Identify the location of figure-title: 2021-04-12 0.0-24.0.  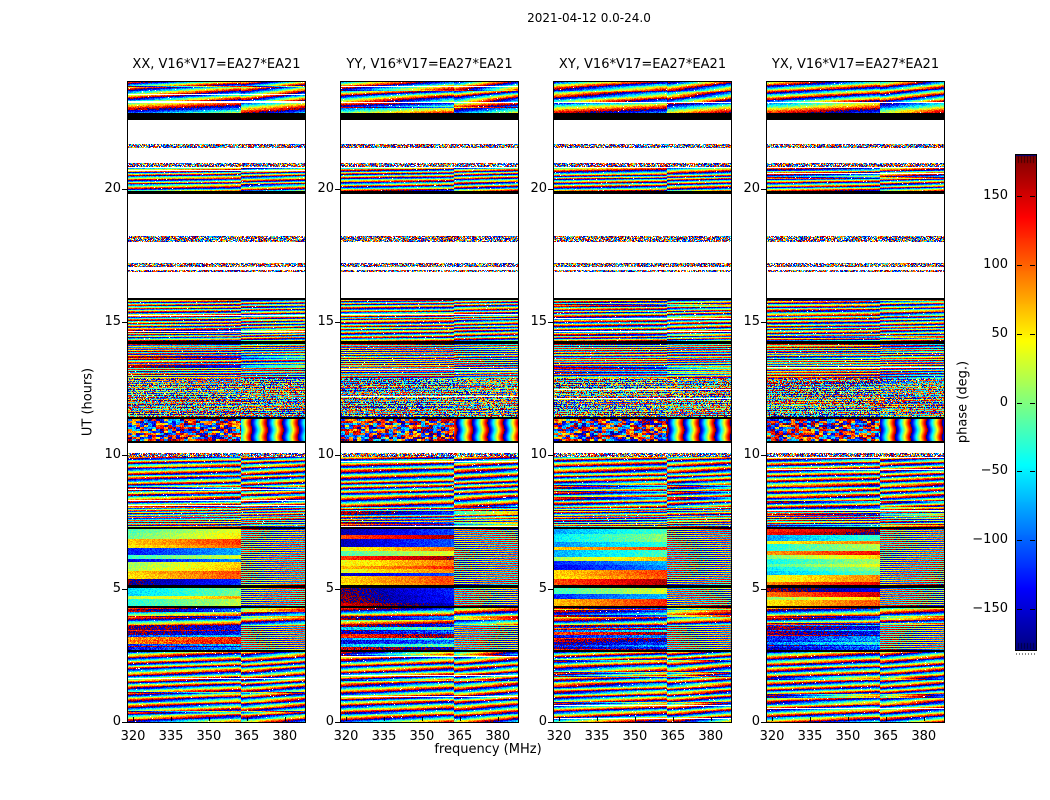
(589, 18).